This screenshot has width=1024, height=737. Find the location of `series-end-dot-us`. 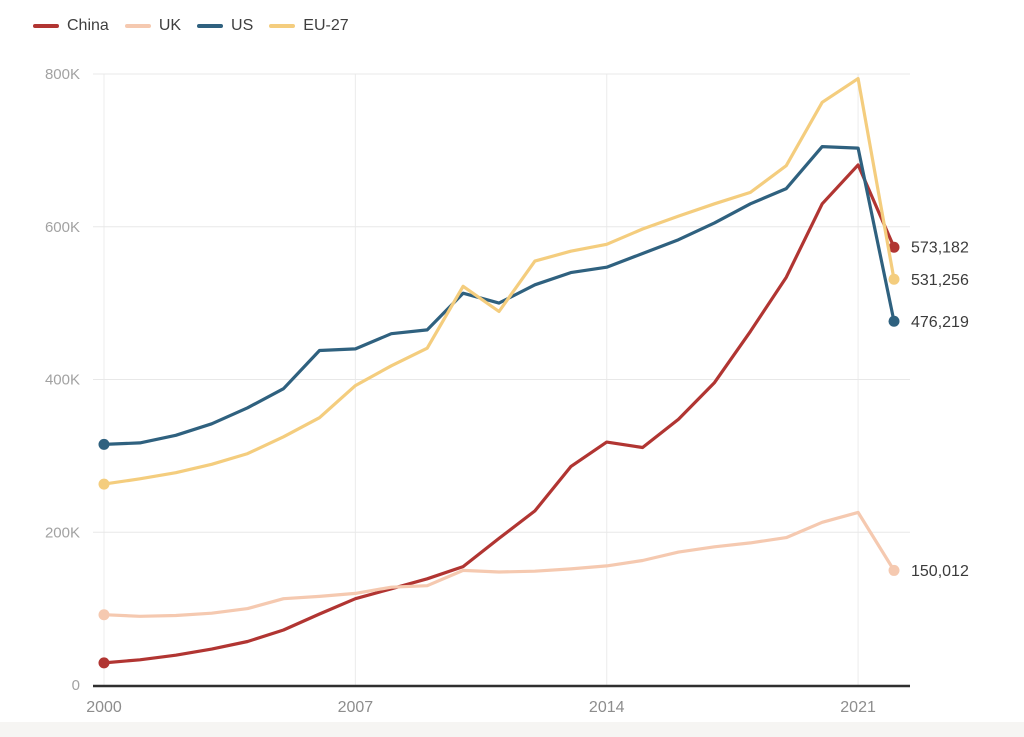

series-end-dot-us is located at coordinates (894, 321).